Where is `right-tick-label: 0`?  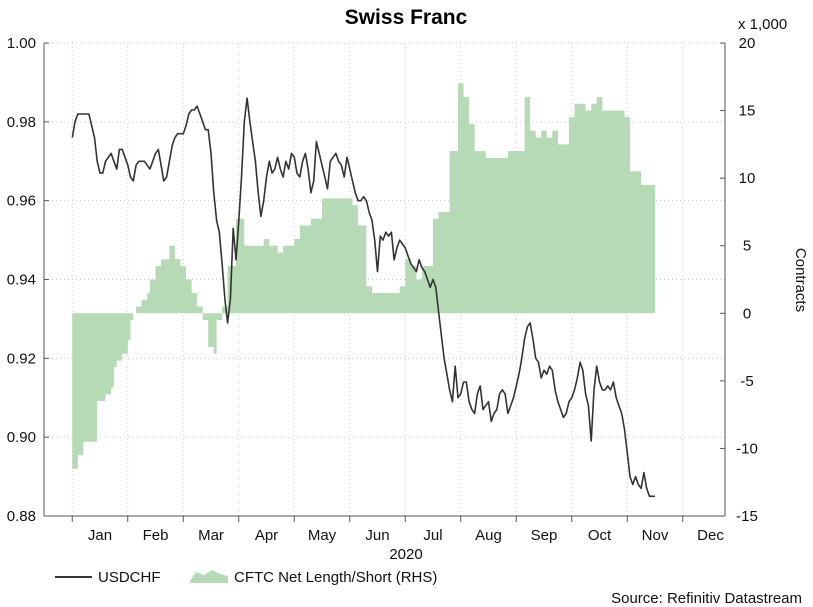 right-tick-label: 0 is located at coordinates (747, 313).